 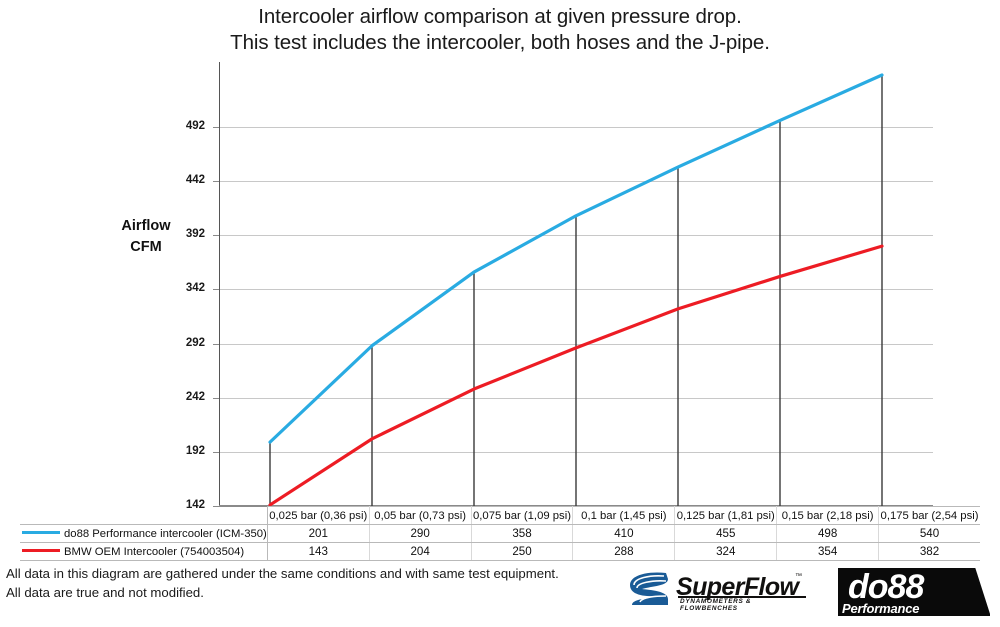 What do you see at coordinates (828, 533) in the screenshot?
I see `table-value-cell: 498` at bounding box center [828, 533].